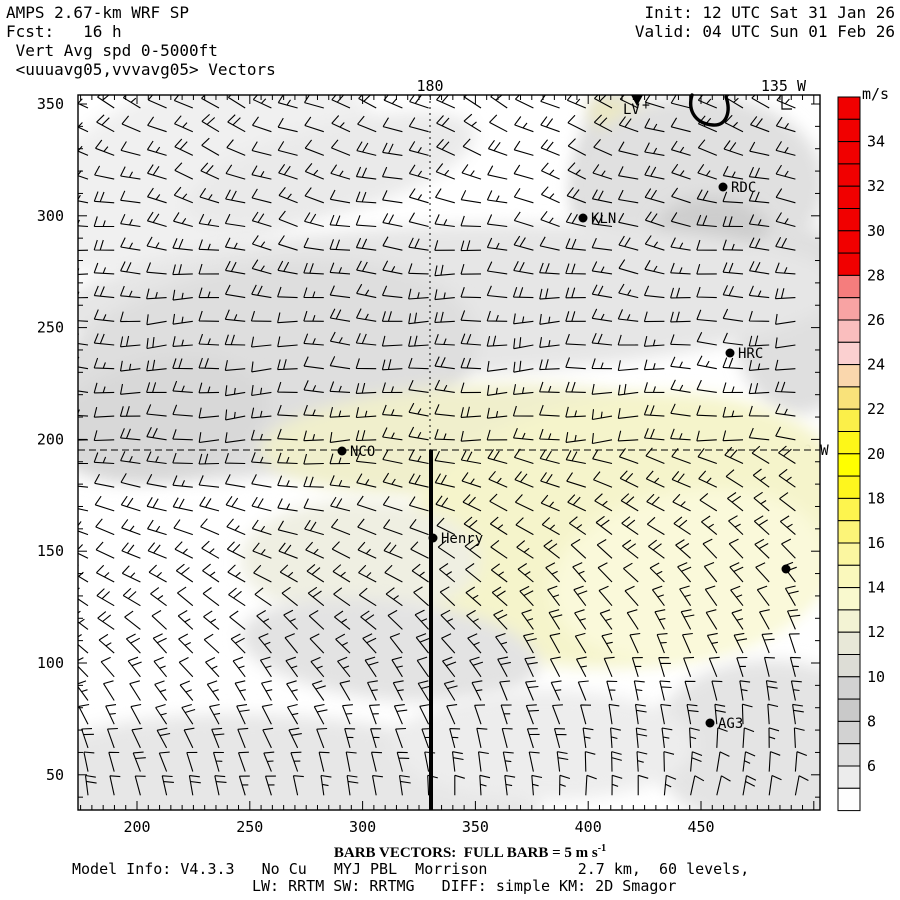 This screenshot has width=900, height=900. I want to click on station-label: KLN, so click(603, 219).